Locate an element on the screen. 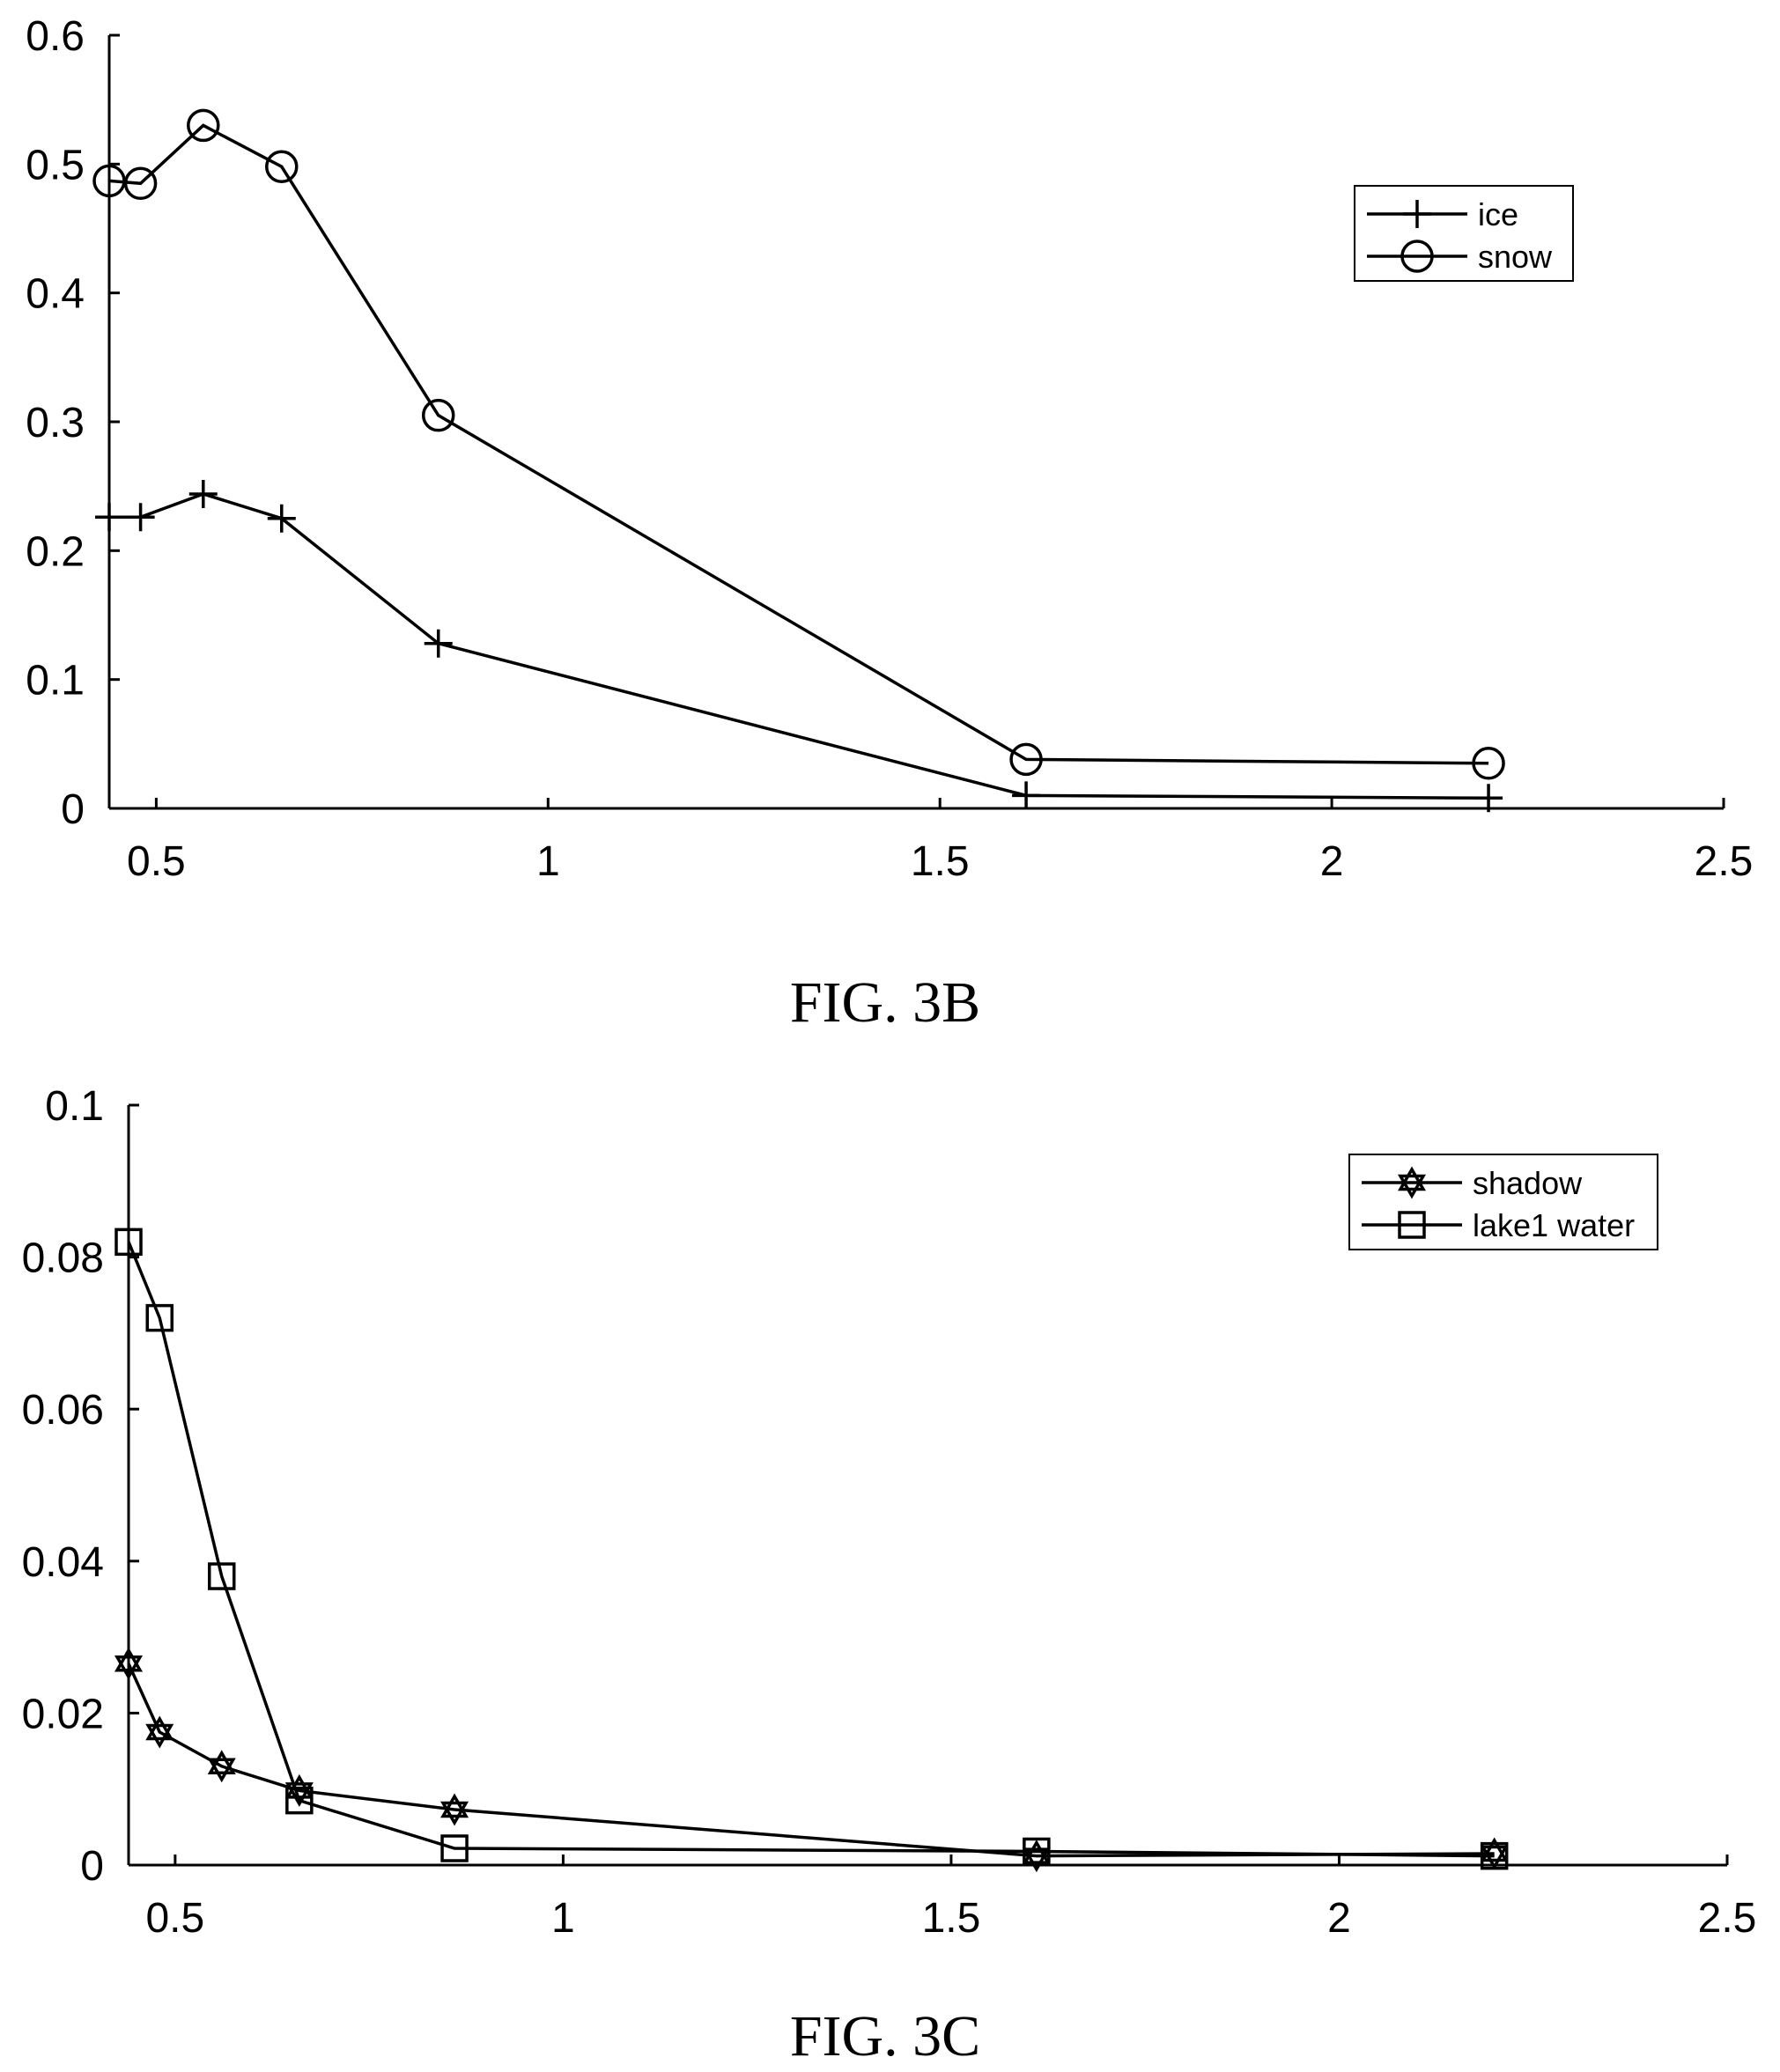 The image size is (1780, 2072). series-line-ice is located at coordinates (799, 646).